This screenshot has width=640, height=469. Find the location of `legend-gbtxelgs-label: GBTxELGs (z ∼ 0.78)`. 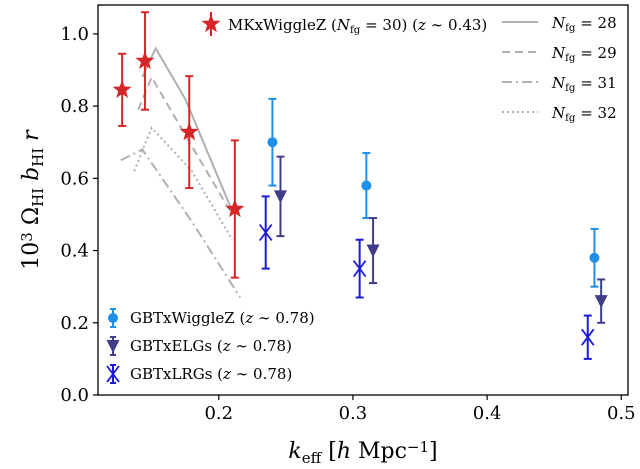

legend-gbtxelgs-label: GBTxELGs (z ∼ 0.78) is located at coordinates (211, 346).